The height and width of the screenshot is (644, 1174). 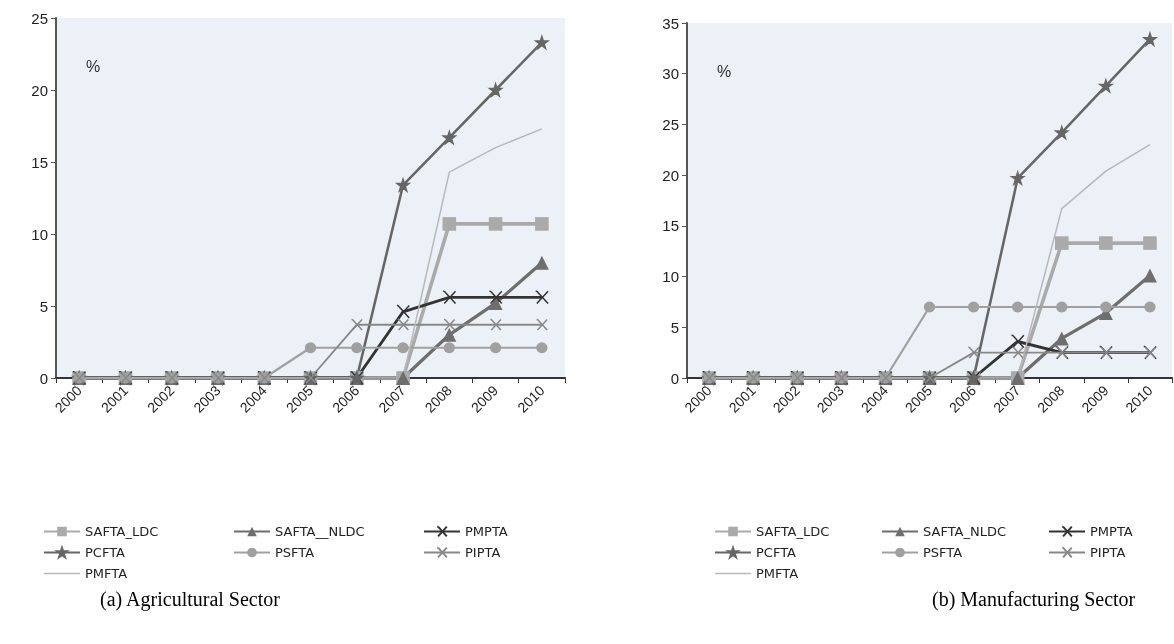 I want to click on legend-label: SAFTA__NLDC, so click(x=320, y=531).